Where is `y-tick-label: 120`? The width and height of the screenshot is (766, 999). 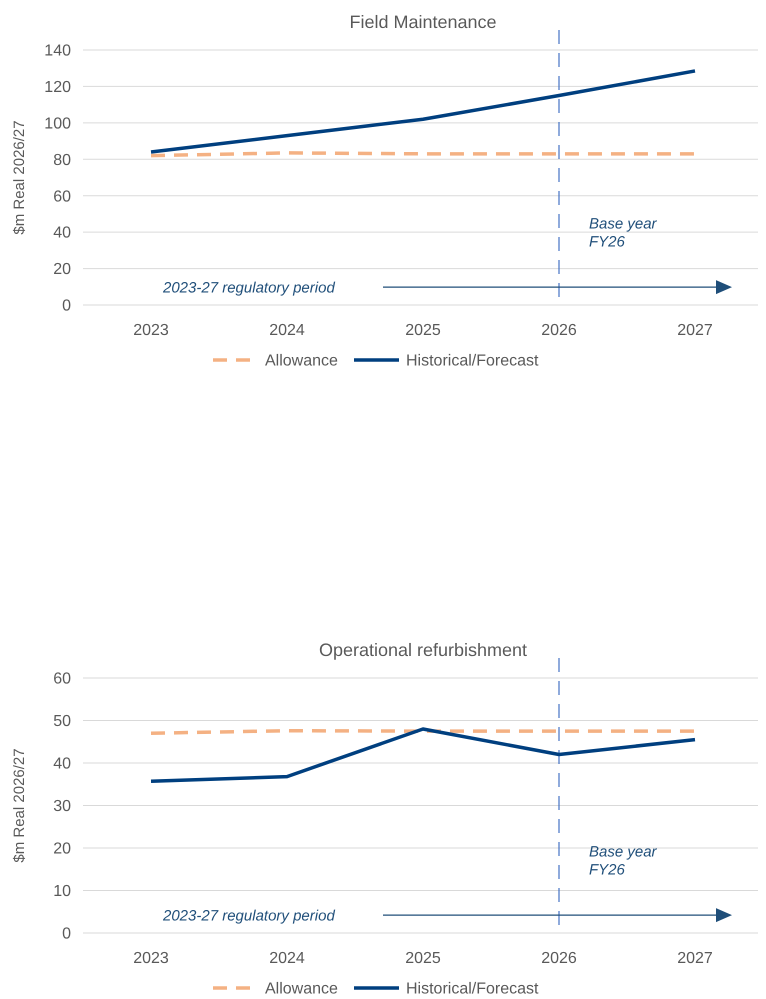 y-tick-label: 120 is located at coordinates (58, 87).